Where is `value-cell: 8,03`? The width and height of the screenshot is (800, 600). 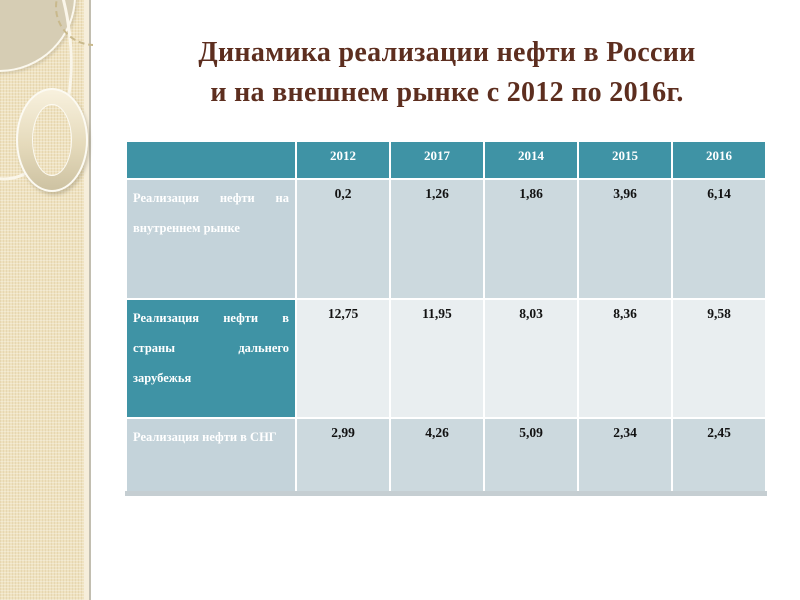 value-cell: 8,03 is located at coordinates (531, 358).